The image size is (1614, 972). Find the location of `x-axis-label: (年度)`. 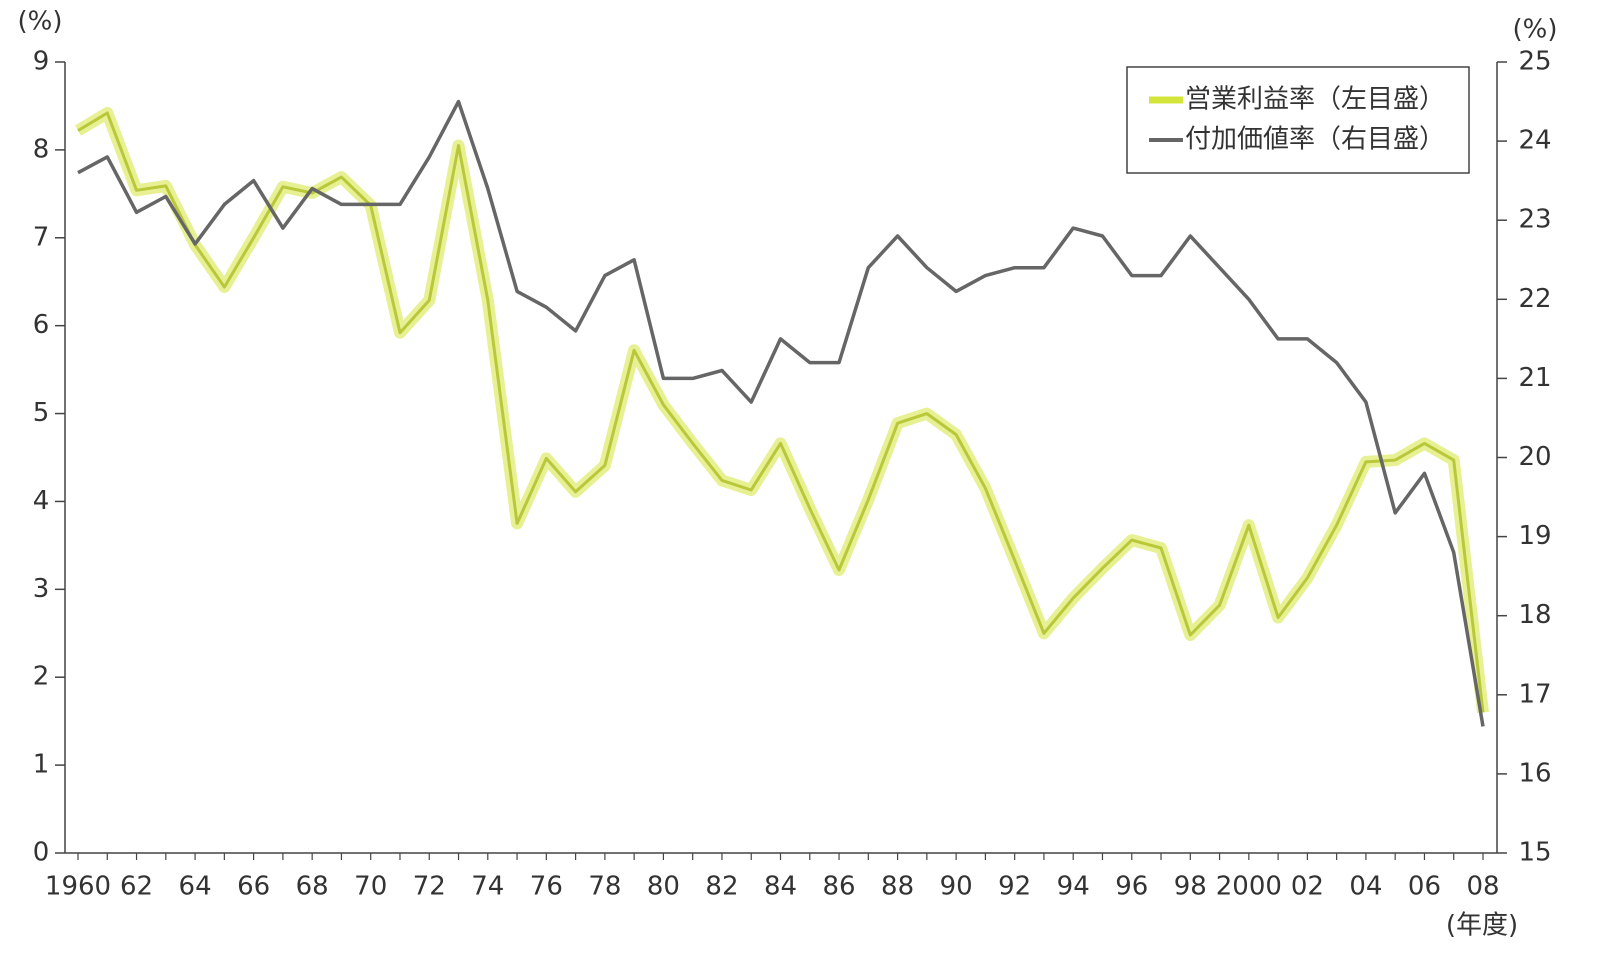

x-axis-label: (年度) is located at coordinates (1482, 926).